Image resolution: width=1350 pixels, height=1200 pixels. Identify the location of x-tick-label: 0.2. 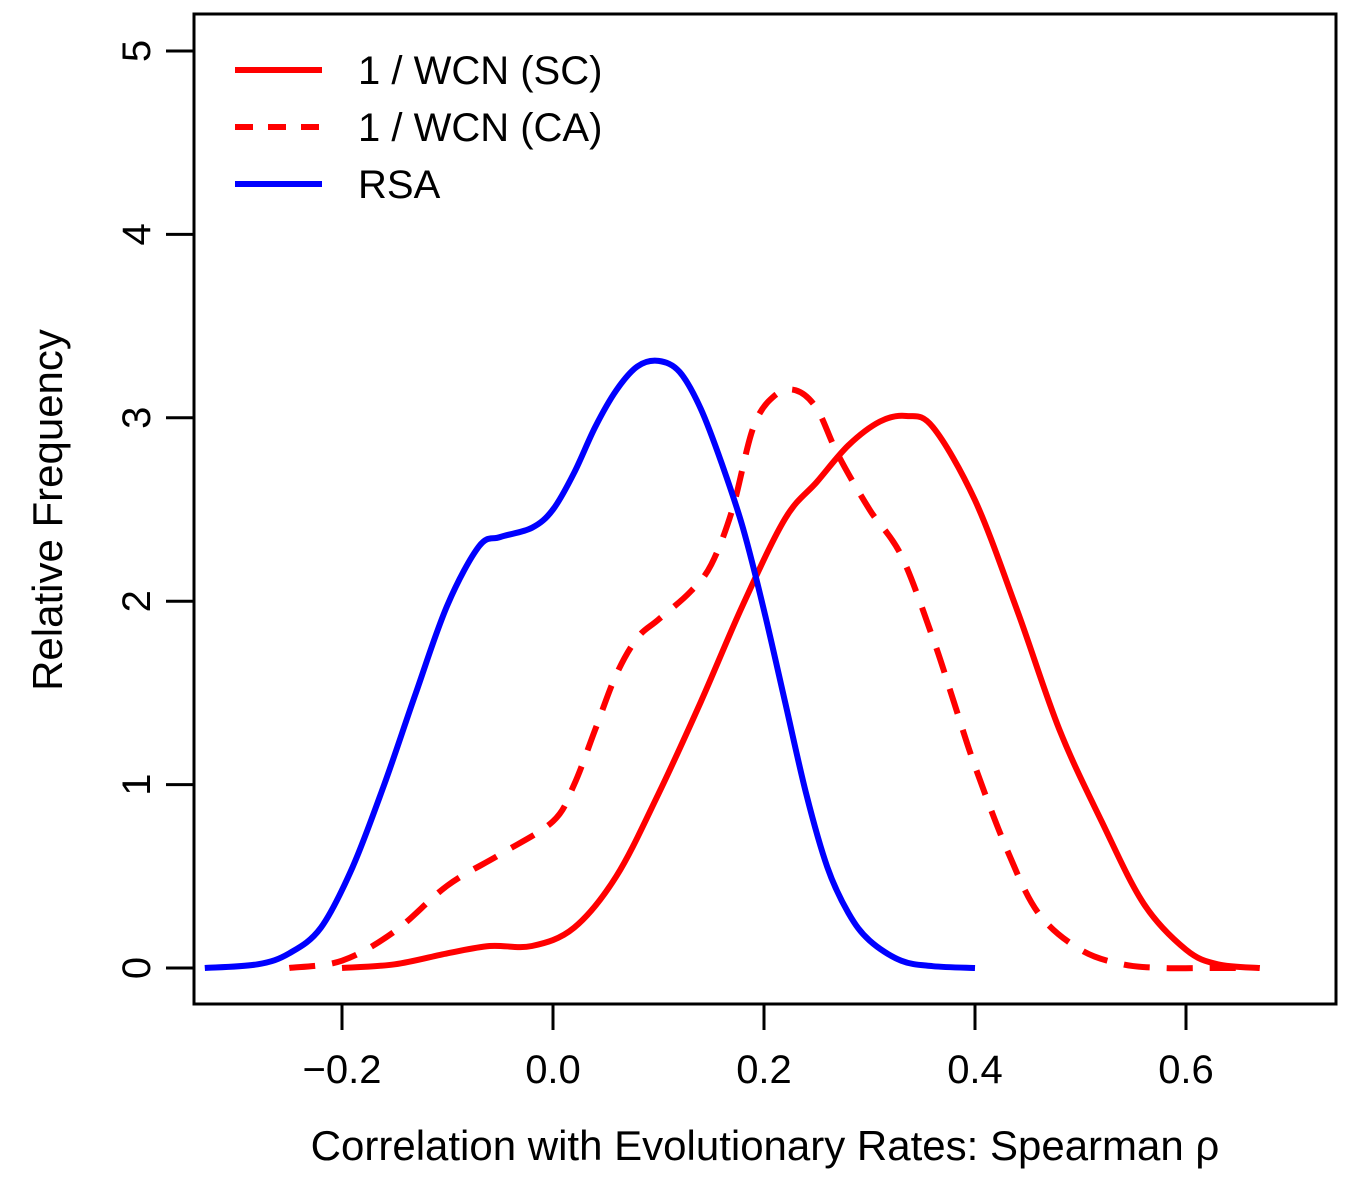
(764, 1070).